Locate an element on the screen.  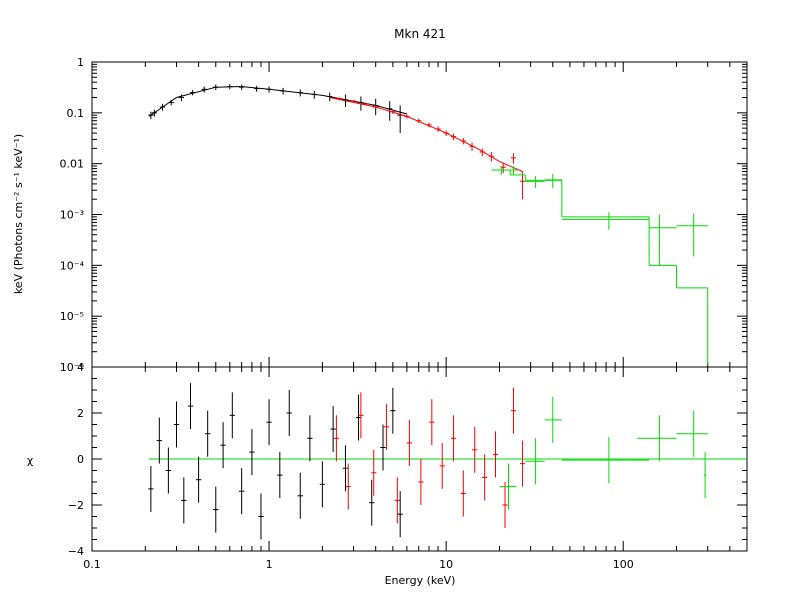
y-tick-label: 0.1 is located at coordinates (76, 113).